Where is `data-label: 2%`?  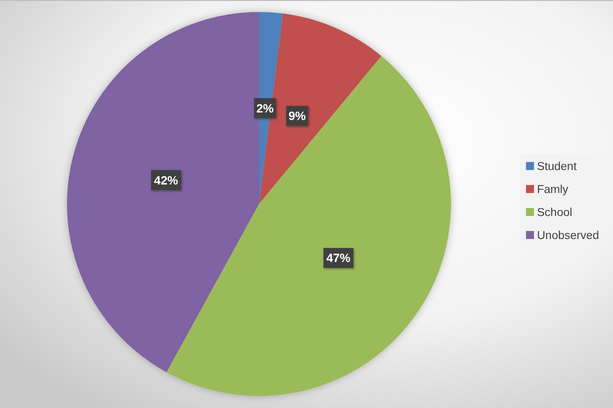 data-label: 2% is located at coordinates (265, 108).